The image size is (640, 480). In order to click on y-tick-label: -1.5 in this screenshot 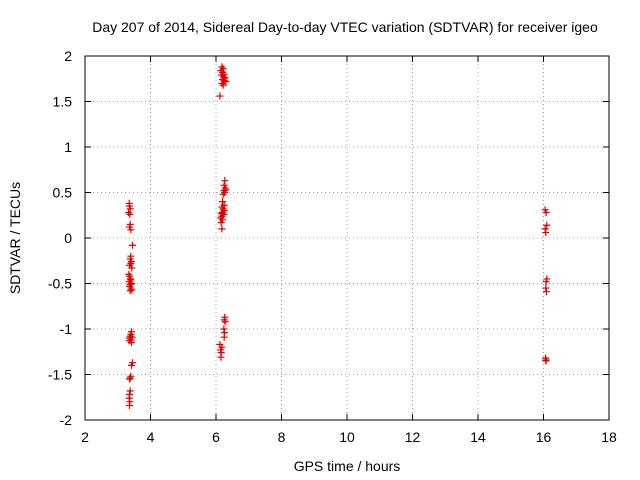, I will do `click(60, 375)`.